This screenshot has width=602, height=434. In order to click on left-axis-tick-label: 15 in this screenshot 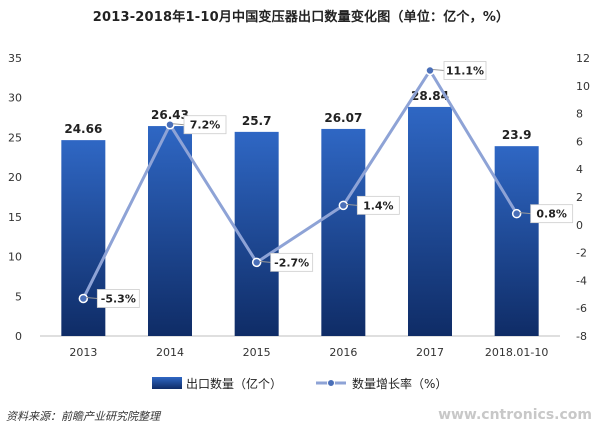, I will do `click(15, 217)`.